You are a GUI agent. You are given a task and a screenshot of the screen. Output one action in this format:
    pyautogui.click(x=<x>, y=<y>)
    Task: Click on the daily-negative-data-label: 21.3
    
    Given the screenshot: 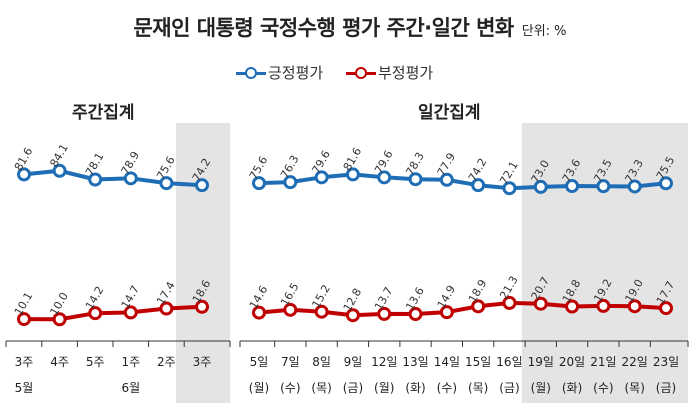 What is the action you would take?
    pyautogui.click(x=509, y=288)
    